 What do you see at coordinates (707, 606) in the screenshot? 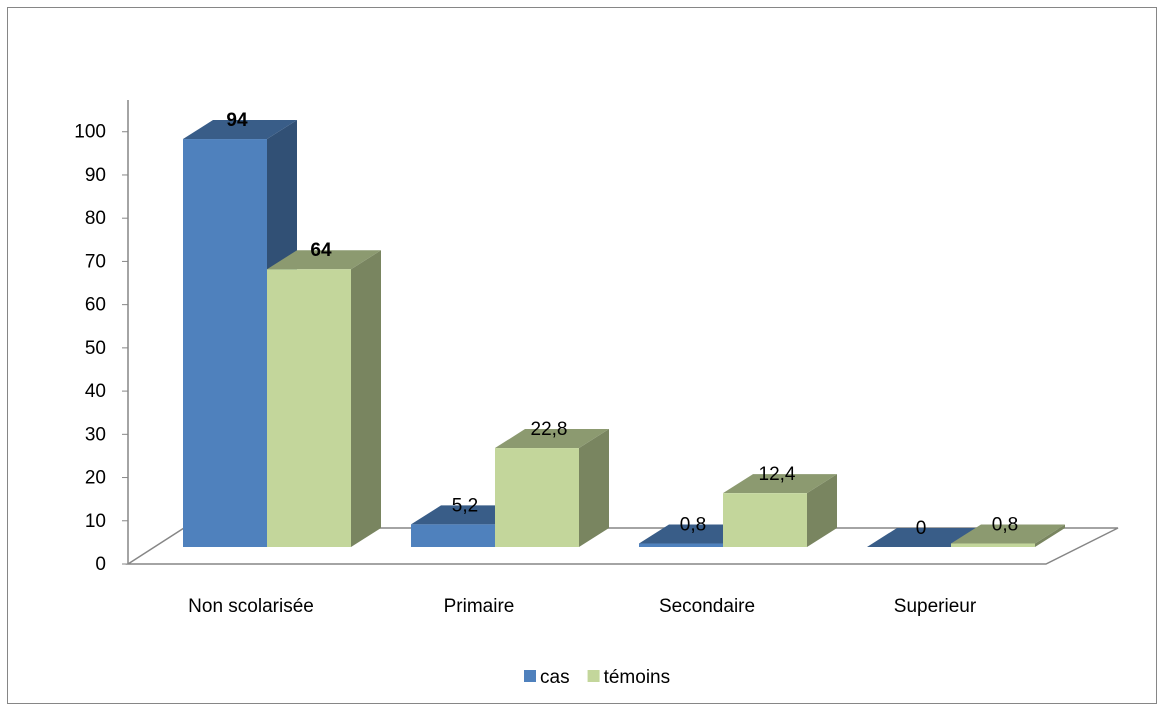
I see `x-tick-label: Secondaire` at bounding box center [707, 606].